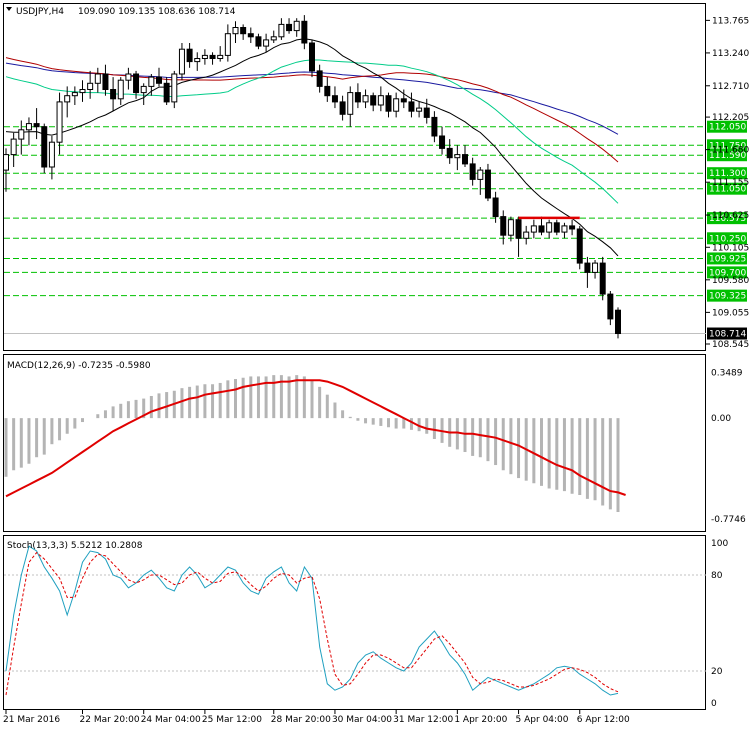  I want to click on last-price-tag, so click(727, 333).